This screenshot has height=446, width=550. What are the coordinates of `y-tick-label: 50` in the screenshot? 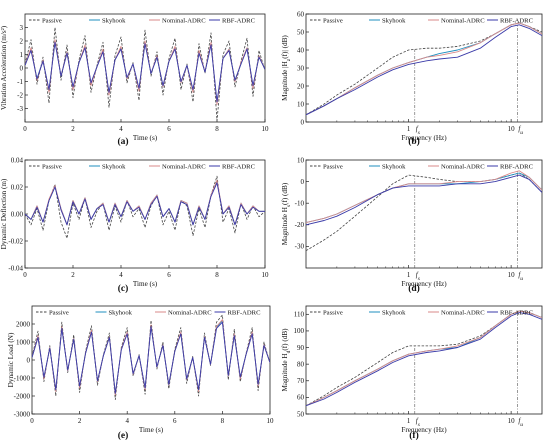 It's located at (301, 414).